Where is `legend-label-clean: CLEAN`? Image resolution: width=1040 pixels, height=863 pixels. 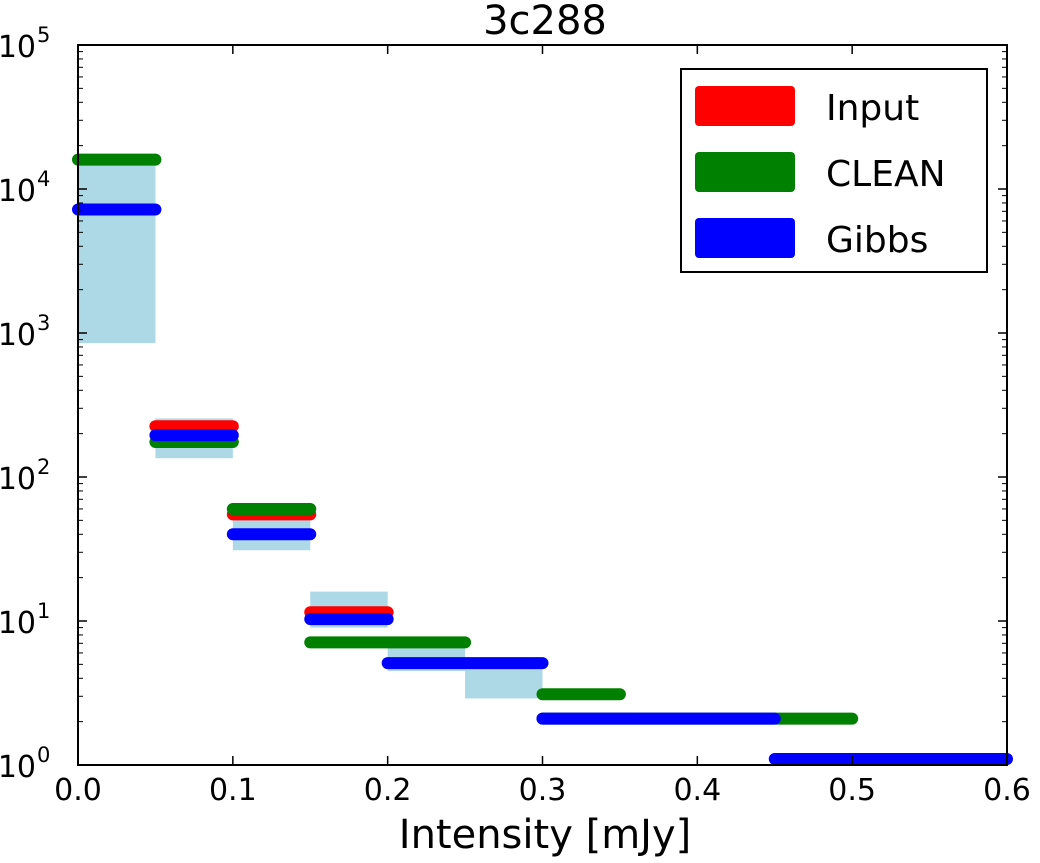 legend-label-clean: CLEAN is located at coordinates (886, 174).